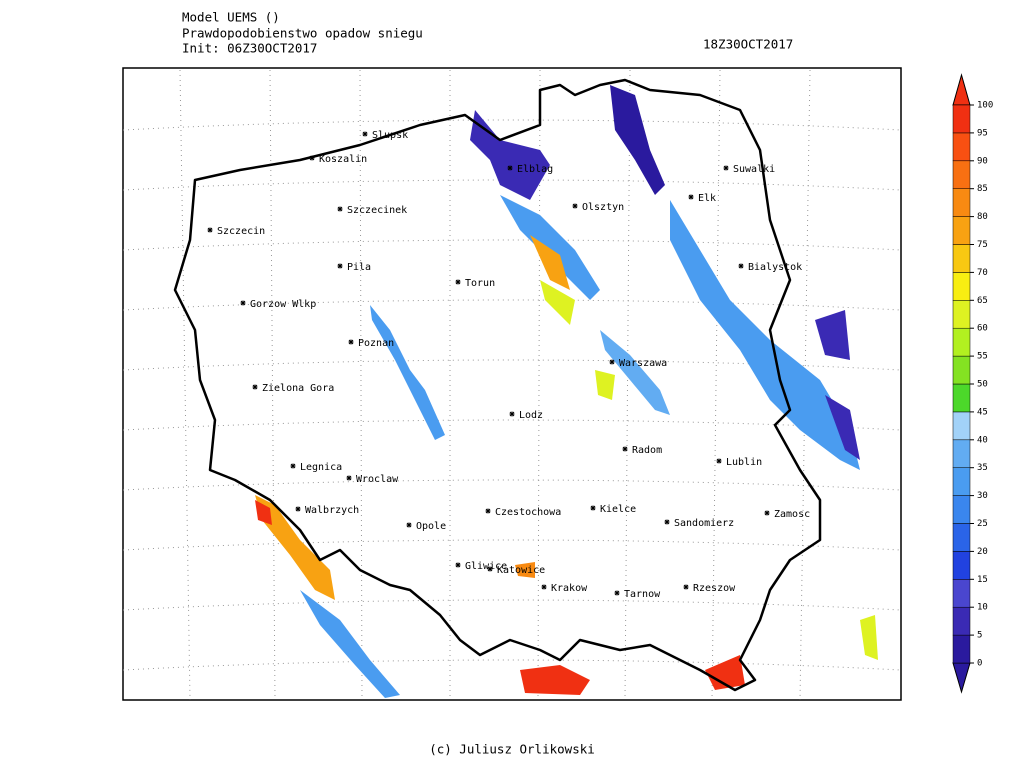 The height and width of the screenshot is (772, 1024). What do you see at coordinates (982, 273) in the screenshot?
I see `colorbar-tick-label: 70` at bounding box center [982, 273].